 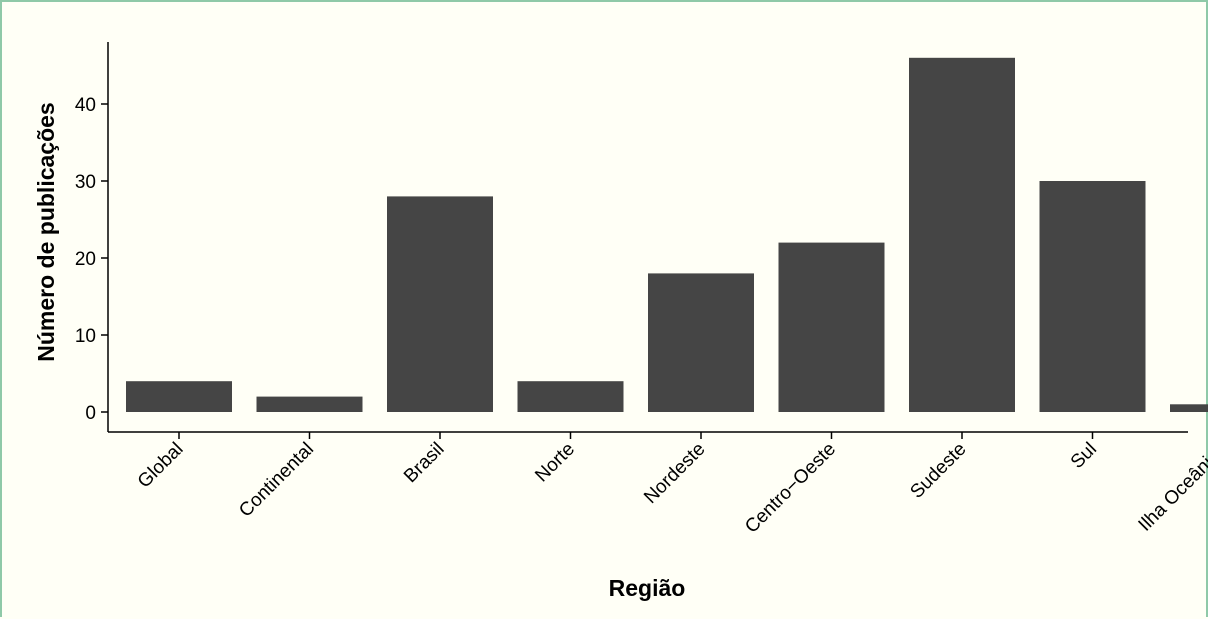 I want to click on x-tick-label: Centro−Oeste, so click(x=790, y=488).